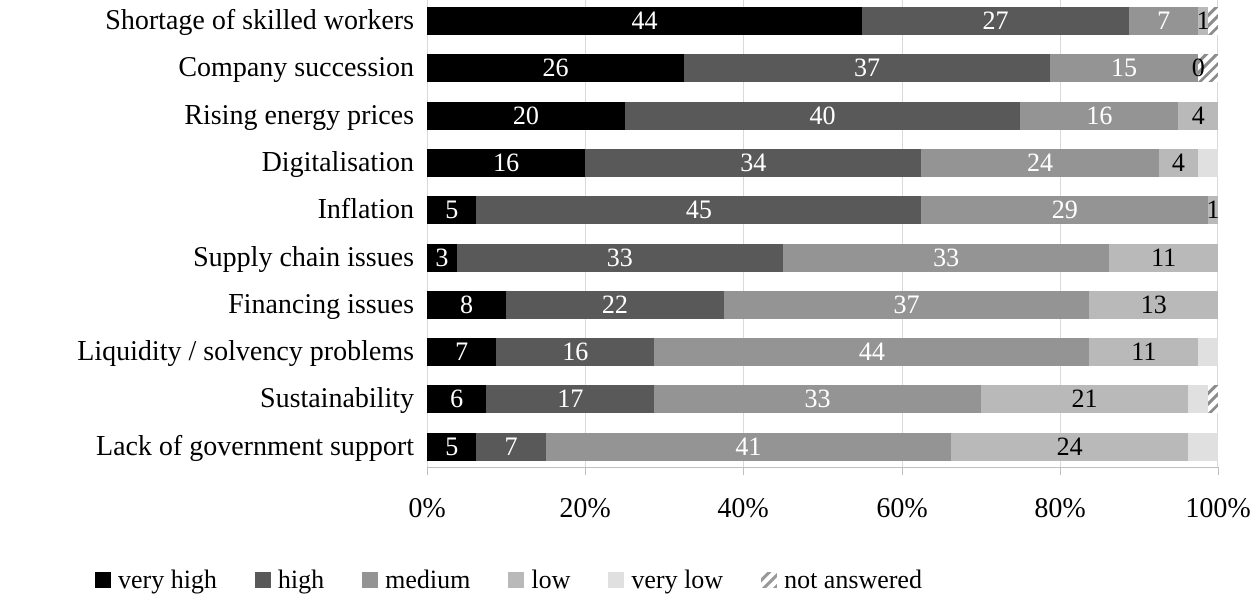 Image resolution: width=1260 pixels, height=601 pixels. Describe the element at coordinates (299, 115) in the screenshot. I see `category-label: Rising energy prices` at that location.